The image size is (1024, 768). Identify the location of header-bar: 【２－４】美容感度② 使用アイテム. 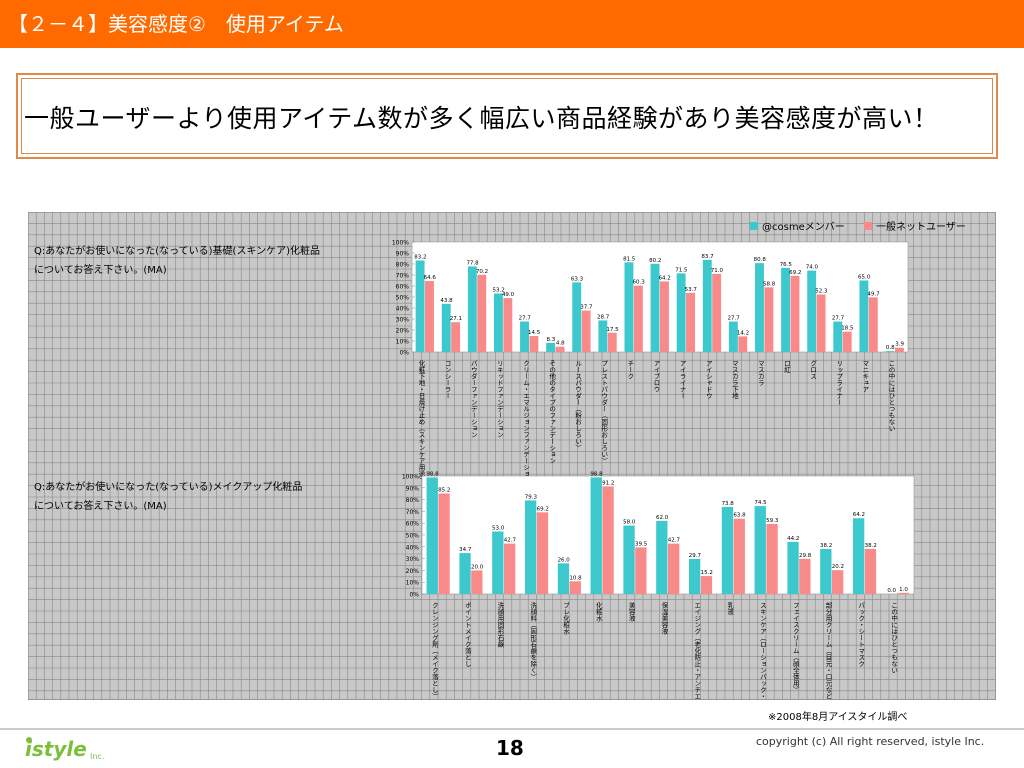
(512, 24).